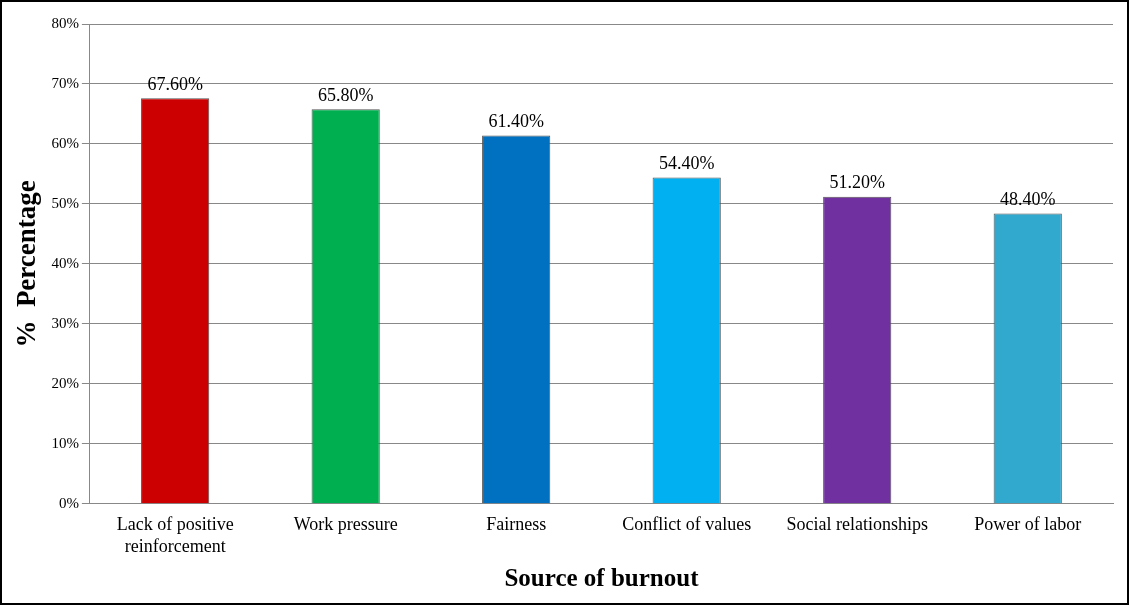 This screenshot has width=1129, height=605. Describe the element at coordinates (516, 524) in the screenshot. I see `x-tick-label: Fairness` at that location.